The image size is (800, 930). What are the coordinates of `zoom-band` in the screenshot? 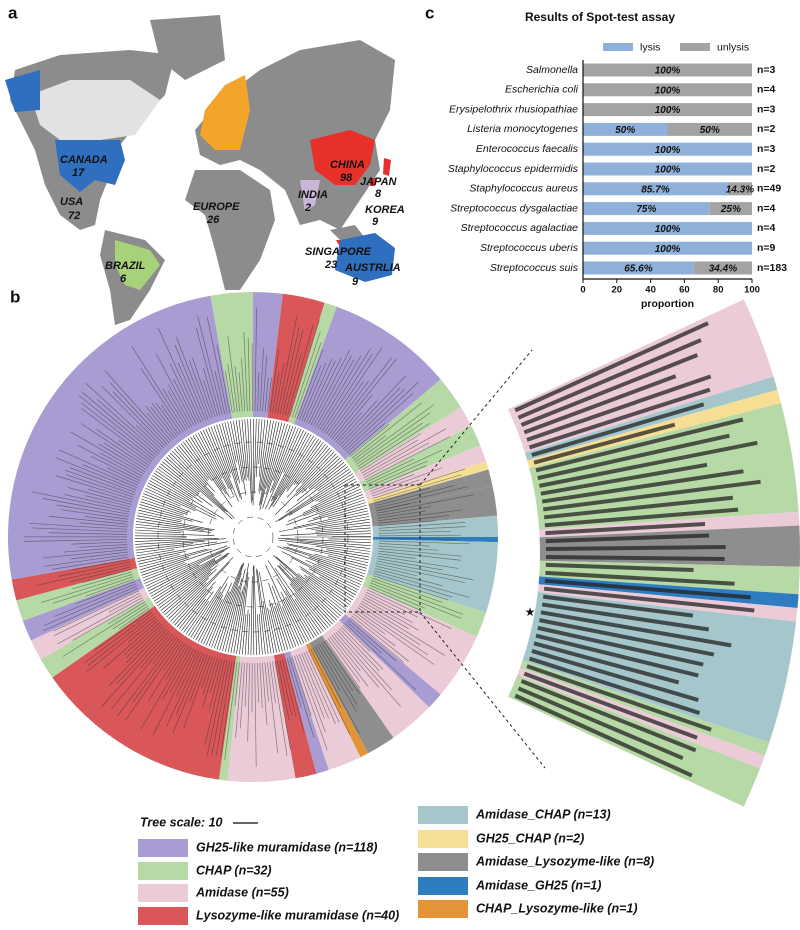 It's located at (634, 741).